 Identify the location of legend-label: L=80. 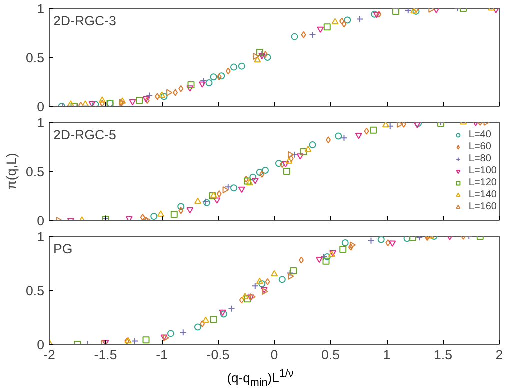
(480, 159).